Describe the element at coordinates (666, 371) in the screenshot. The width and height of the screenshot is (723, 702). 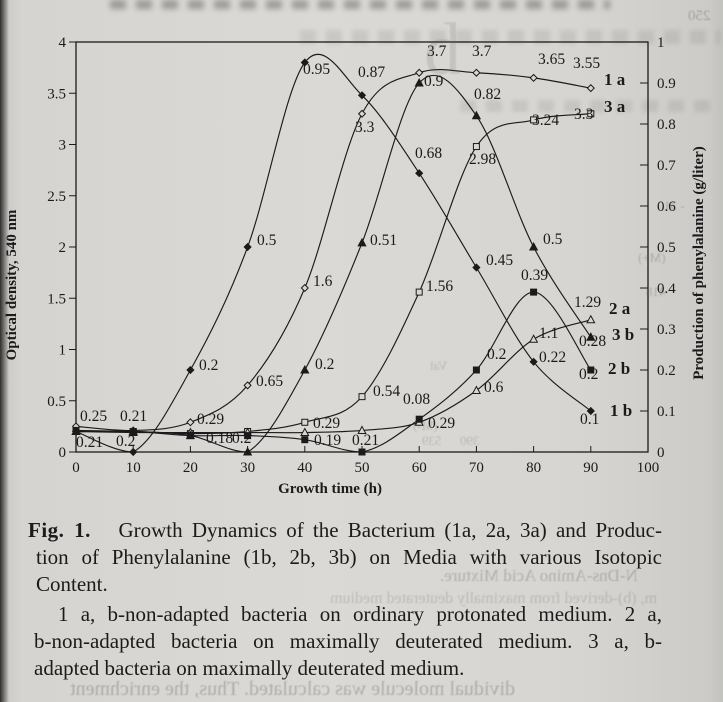
I see `y-axis-right-tick-label: 0.2` at that location.